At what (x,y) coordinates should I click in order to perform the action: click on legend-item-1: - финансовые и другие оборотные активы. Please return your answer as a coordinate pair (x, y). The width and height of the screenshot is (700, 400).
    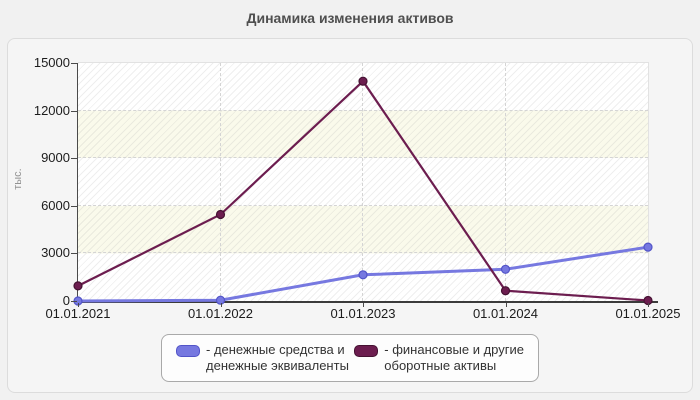
    Looking at the image, I should click on (439, 358).